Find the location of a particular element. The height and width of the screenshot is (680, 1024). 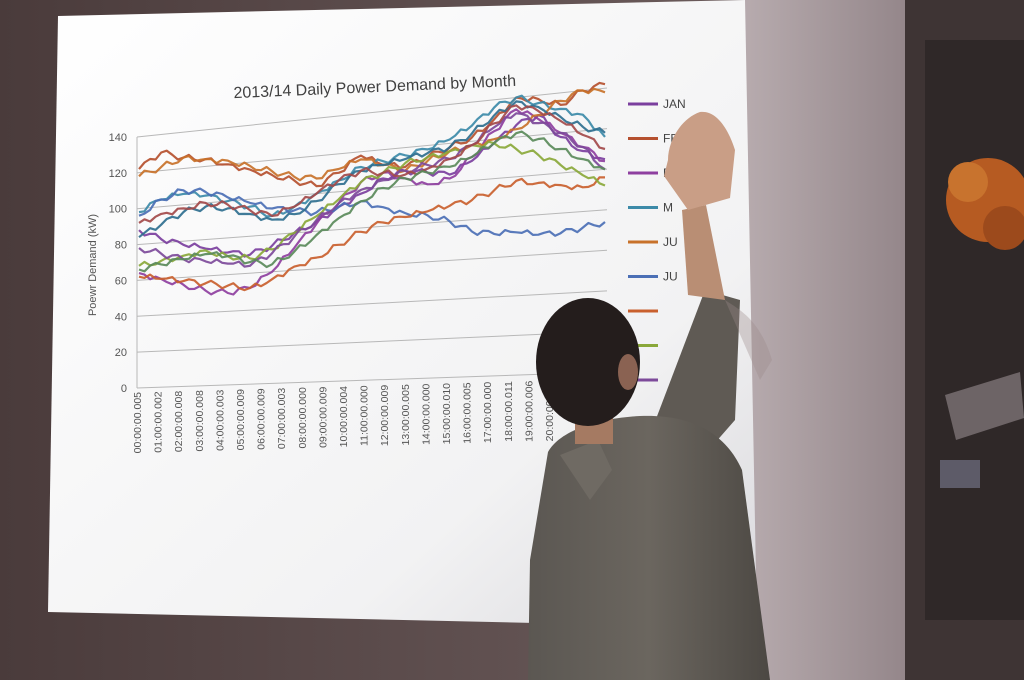

x-tick-label: 16:00:00.005 is located at coordinates (468, 412).